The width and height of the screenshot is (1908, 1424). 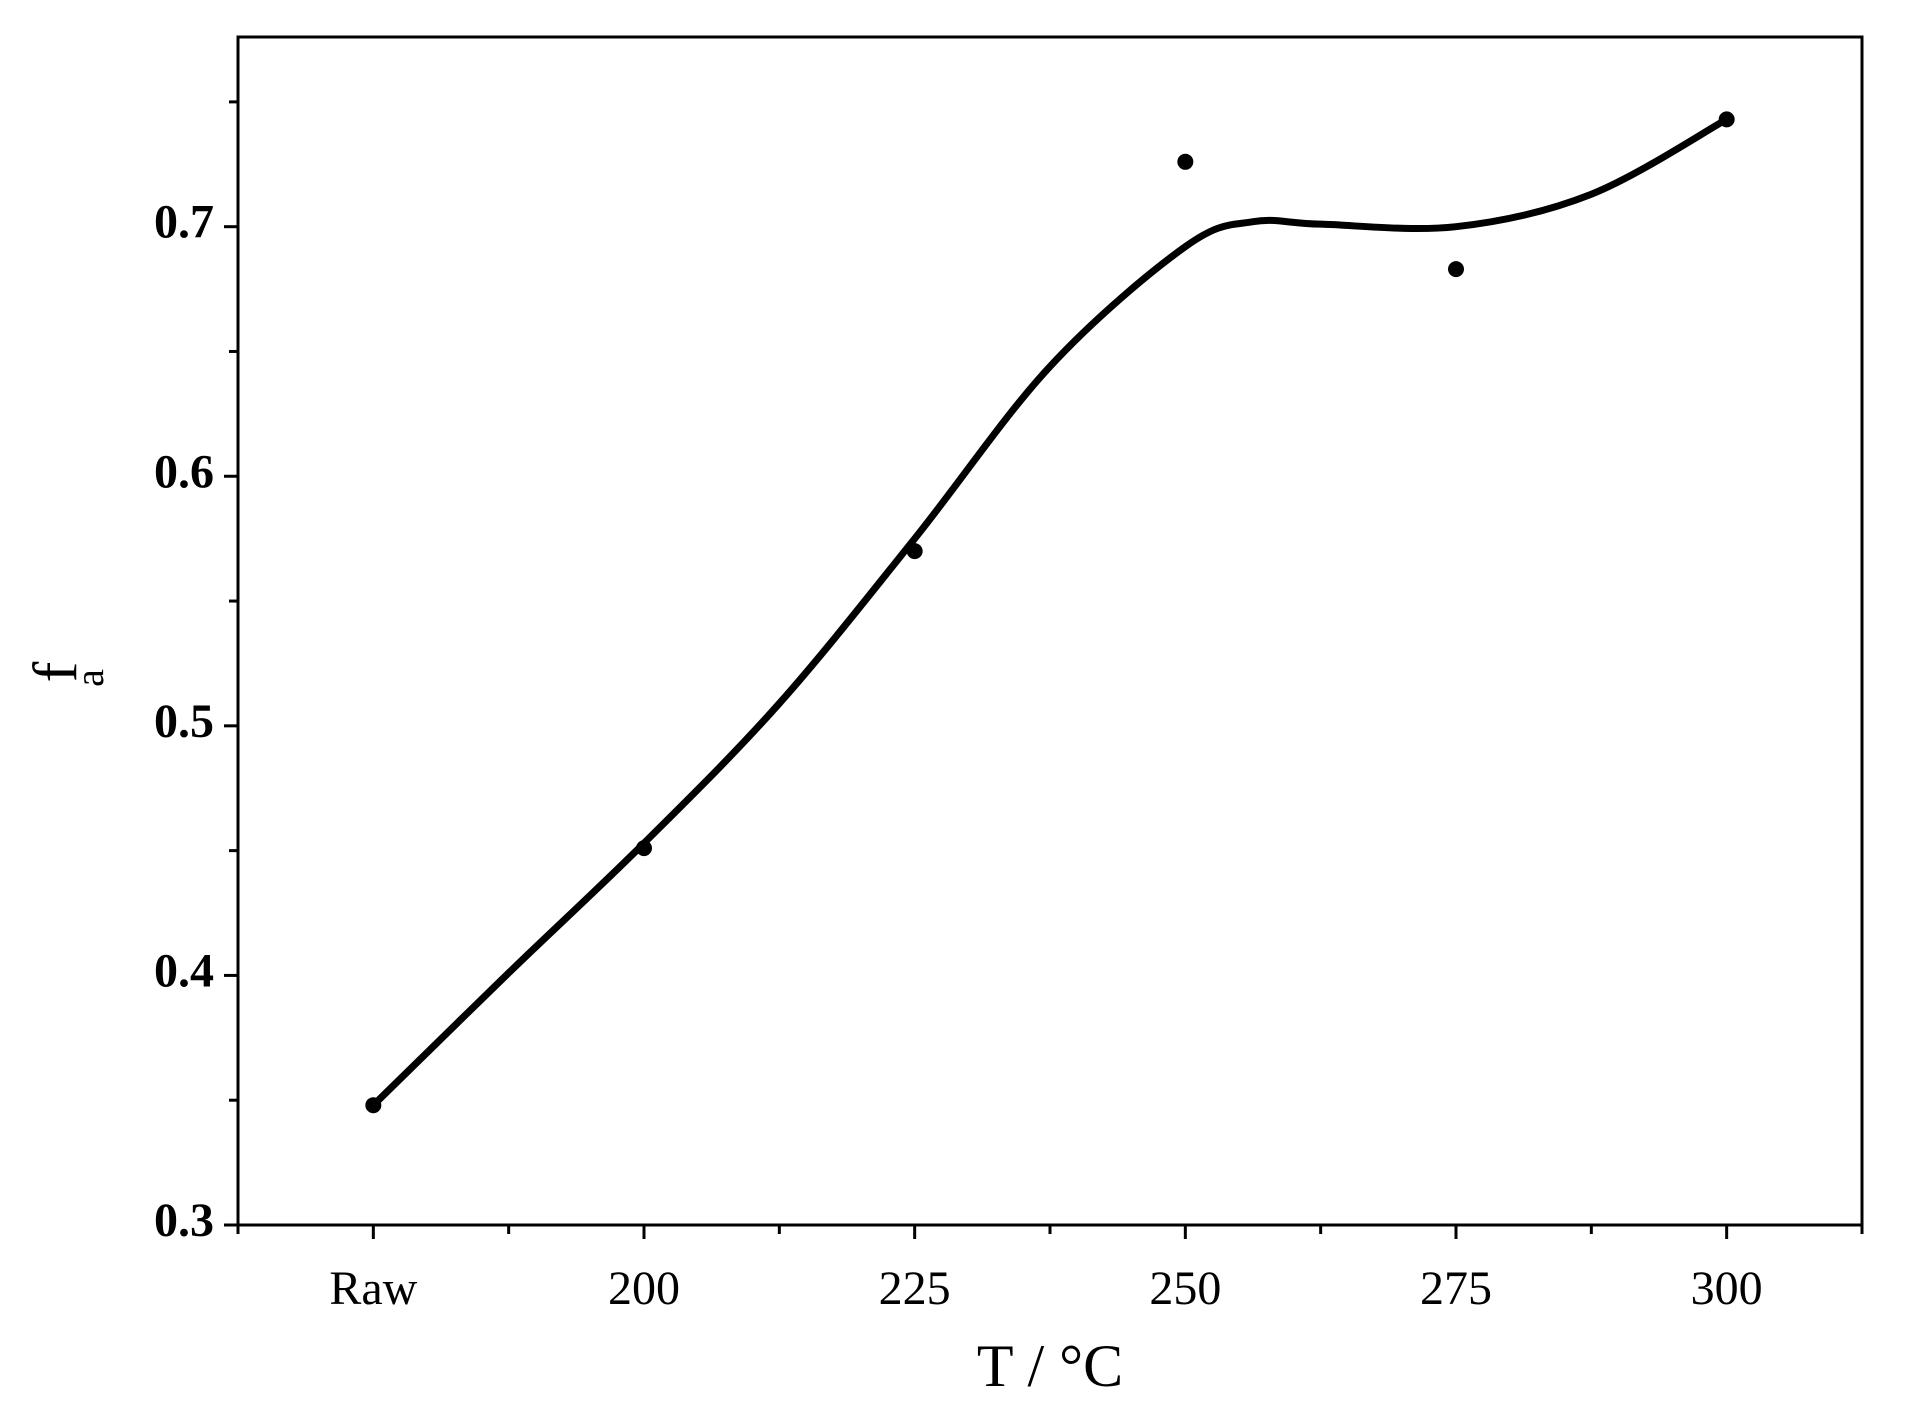 What do you see at coordinates (644, 1288) in the screenshot?
I see `x-tick-label: 200` at bounding box center [644, 1288].